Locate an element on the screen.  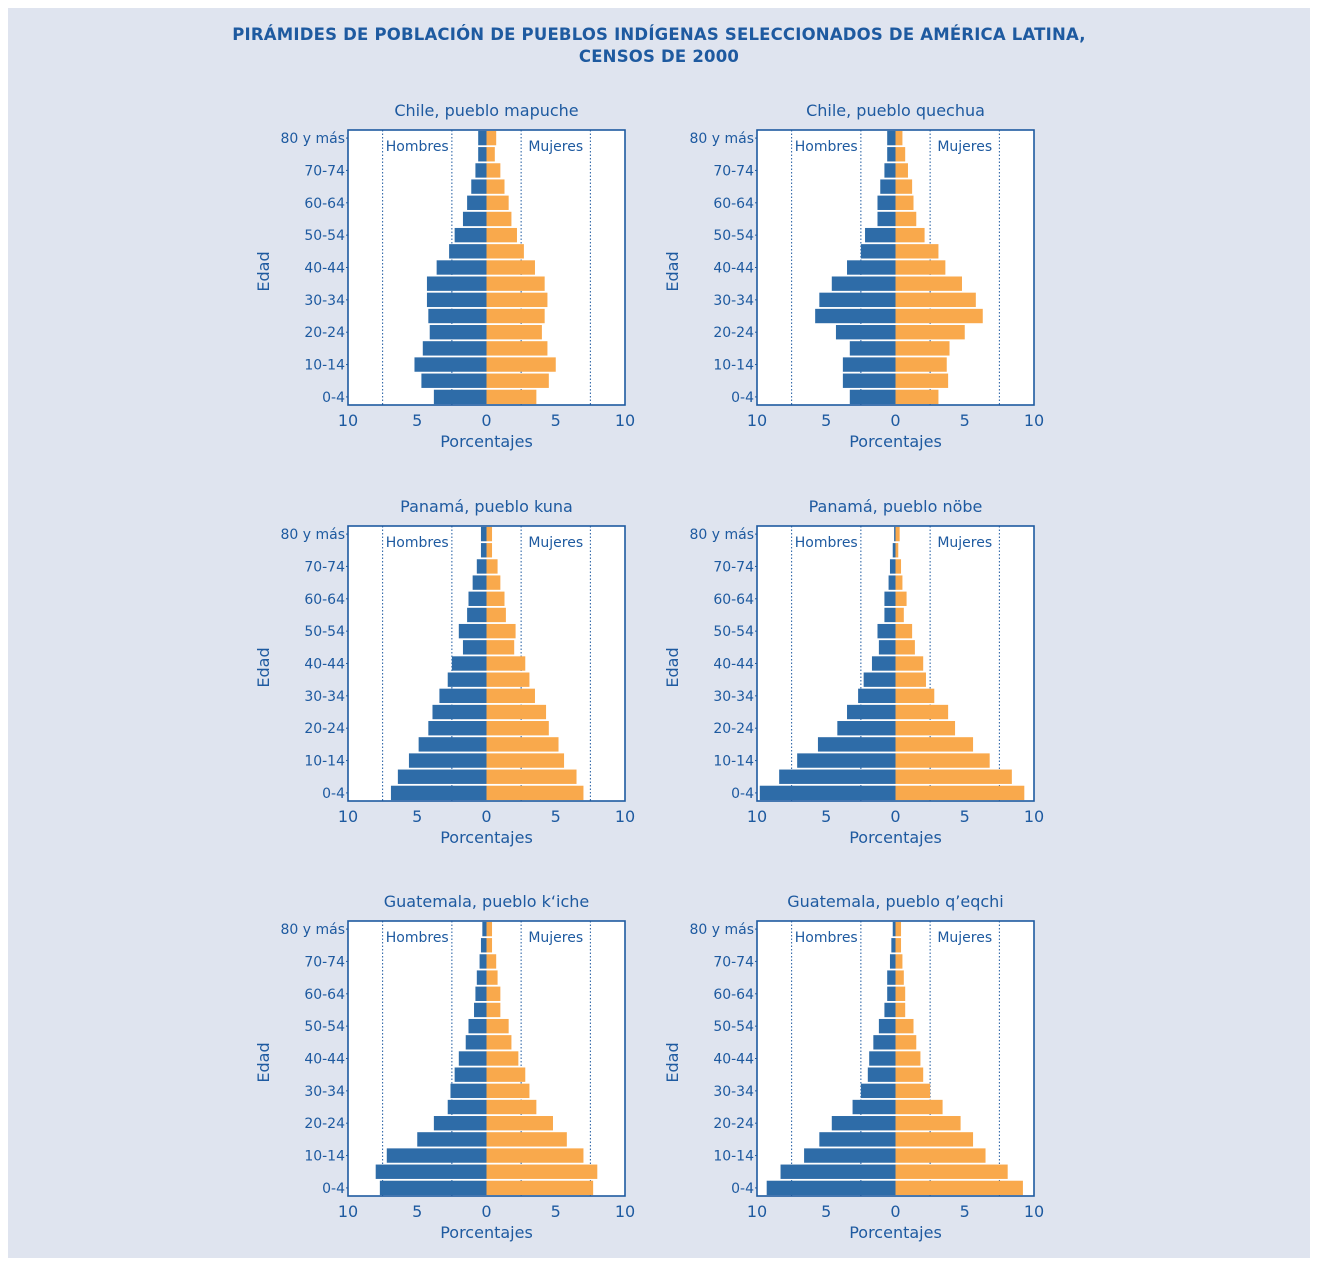
legend-hombres: Hombres is located at coordinates (417, 147).